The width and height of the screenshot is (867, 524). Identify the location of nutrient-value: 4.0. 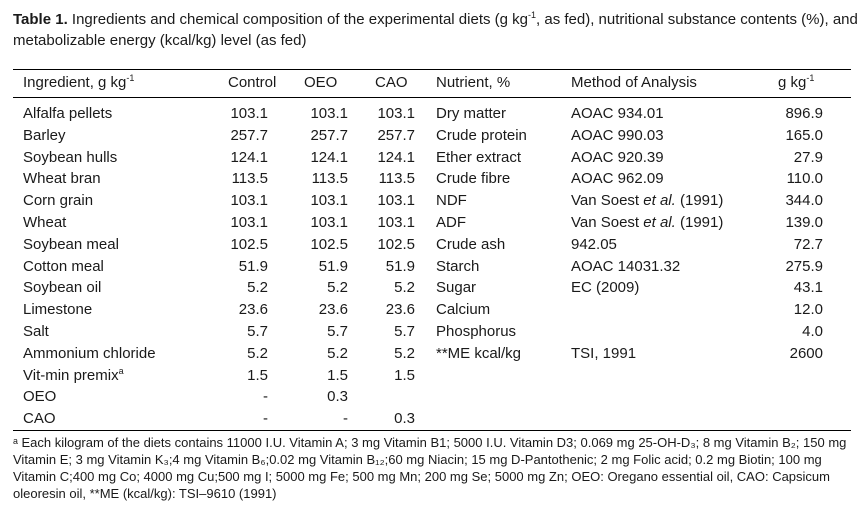
(812, 331).